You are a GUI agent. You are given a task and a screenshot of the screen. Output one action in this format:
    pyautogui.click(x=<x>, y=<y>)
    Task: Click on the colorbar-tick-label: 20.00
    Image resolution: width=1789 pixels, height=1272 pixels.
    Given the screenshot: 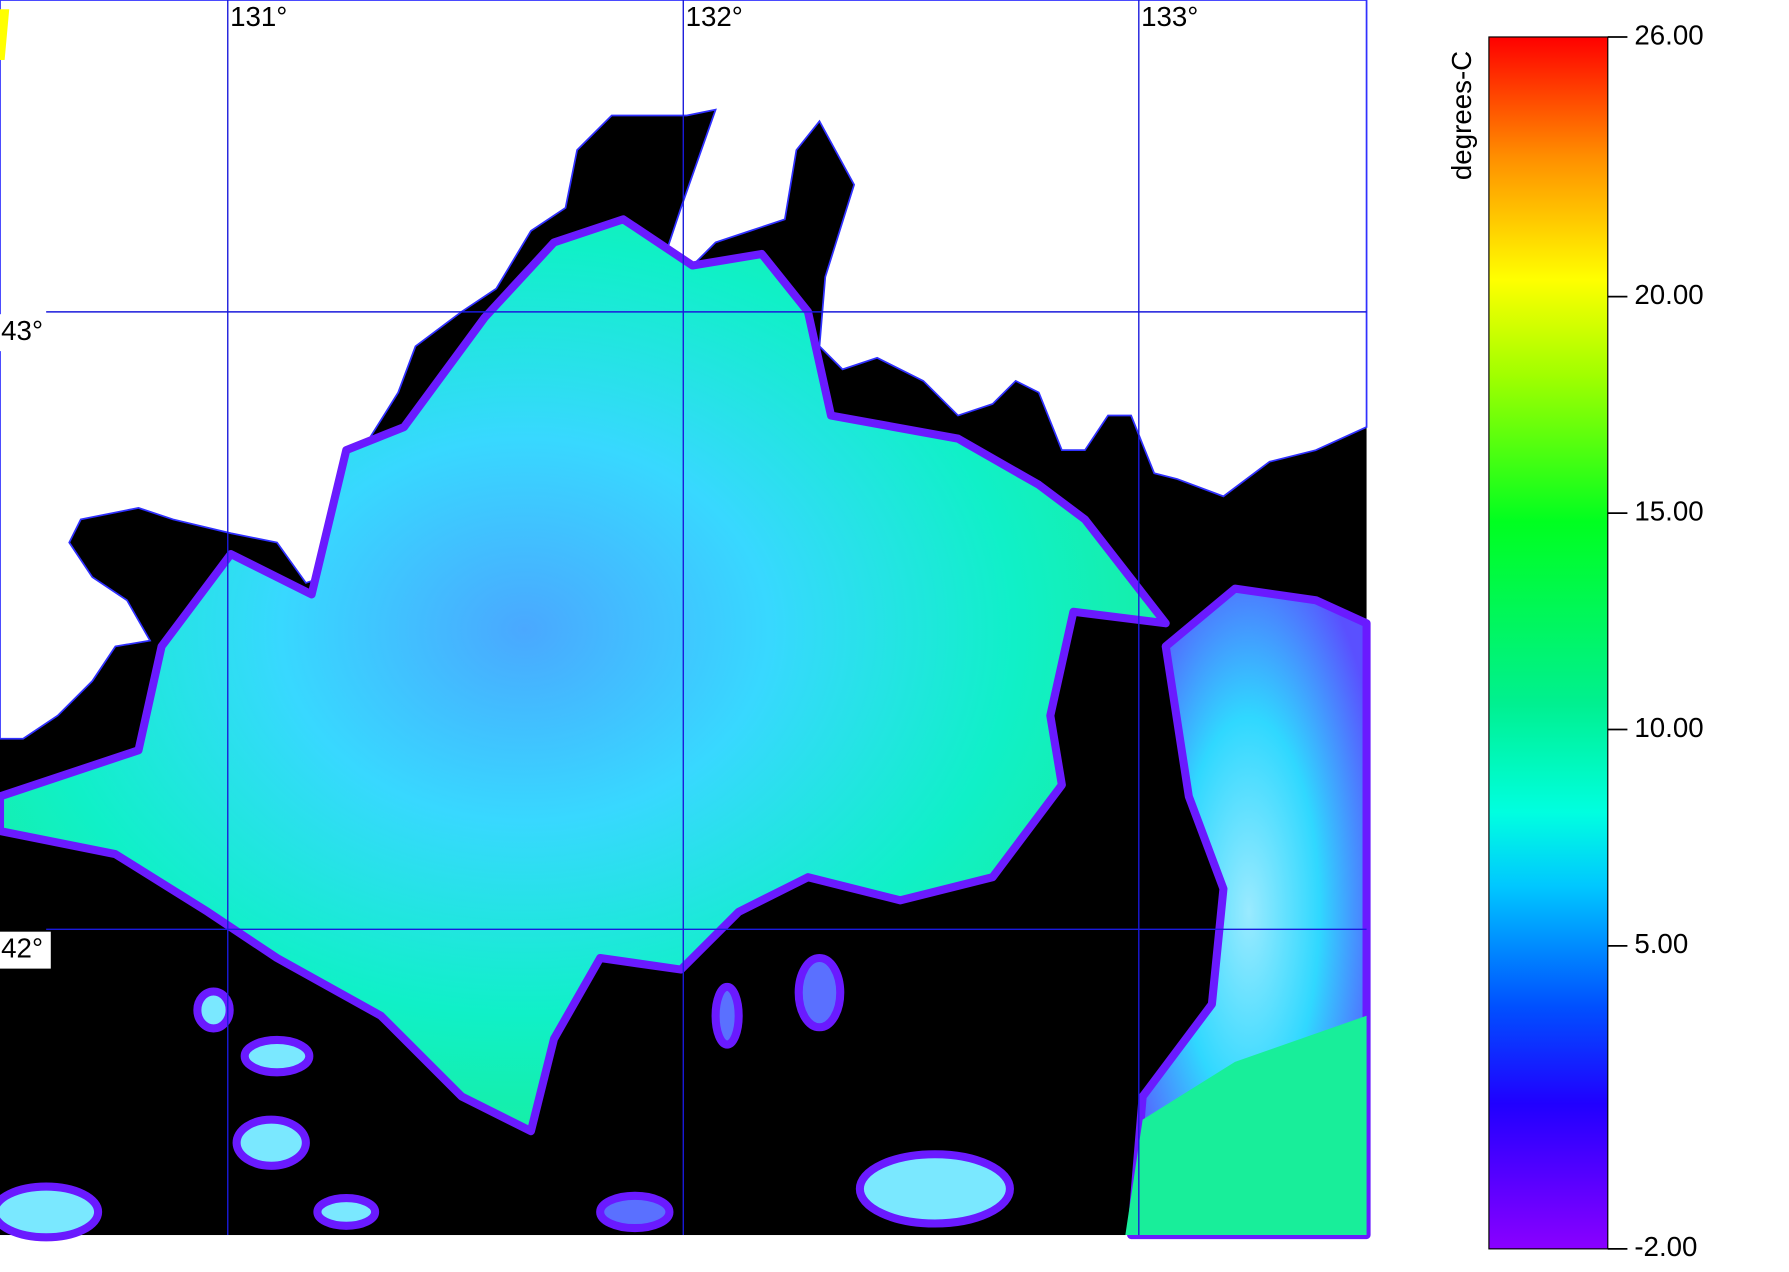 What is the action you would take?
    pyautogui.click(x=1668, y=294)
    